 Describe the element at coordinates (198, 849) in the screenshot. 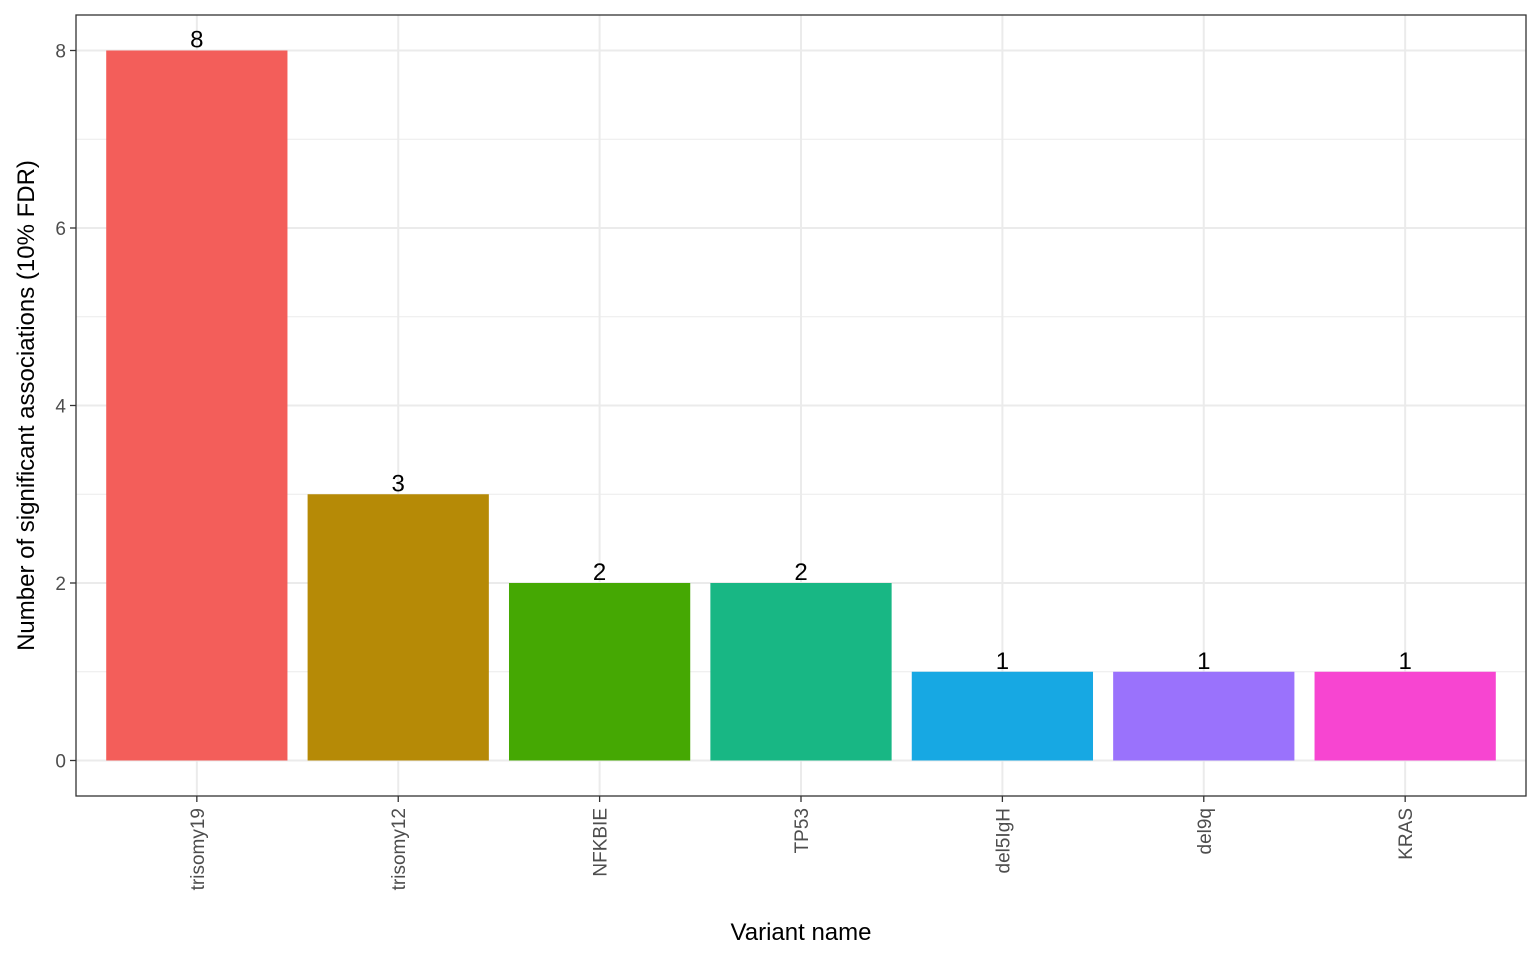

I see `x-tick-label: trisomy19` at that location.